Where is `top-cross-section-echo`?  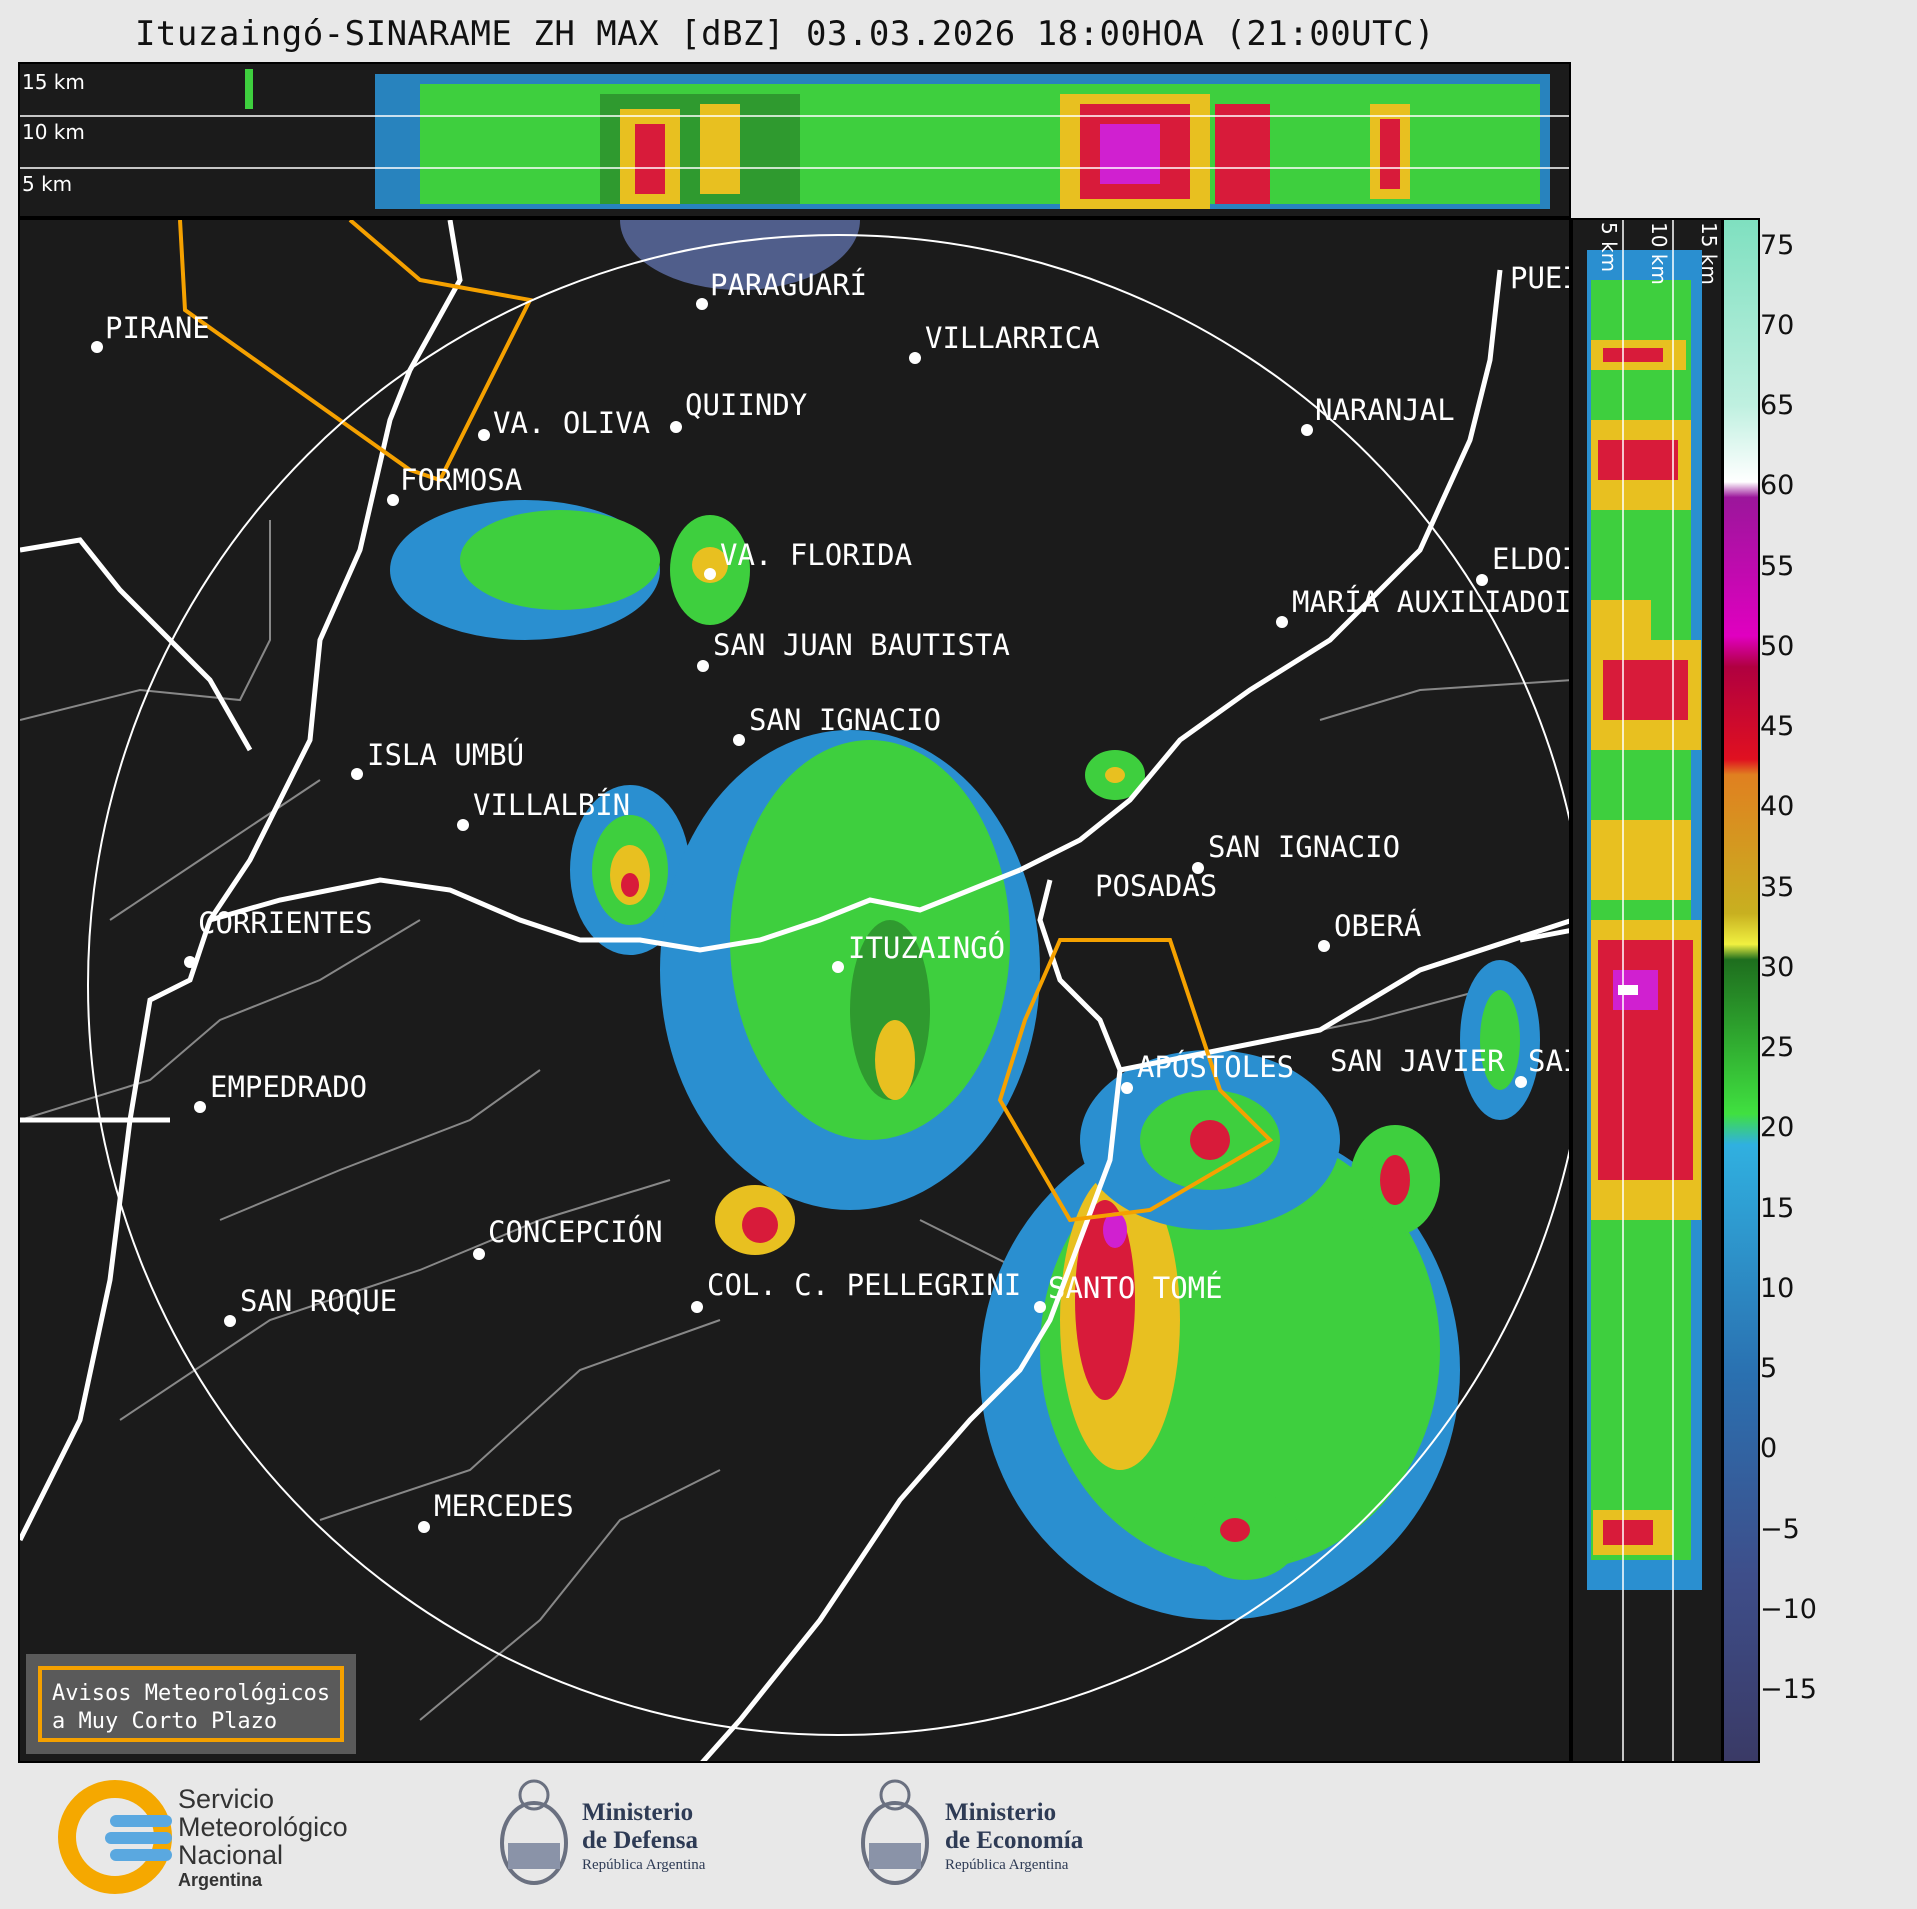
top-cross-section-echo is located at coordinates (794, 139).